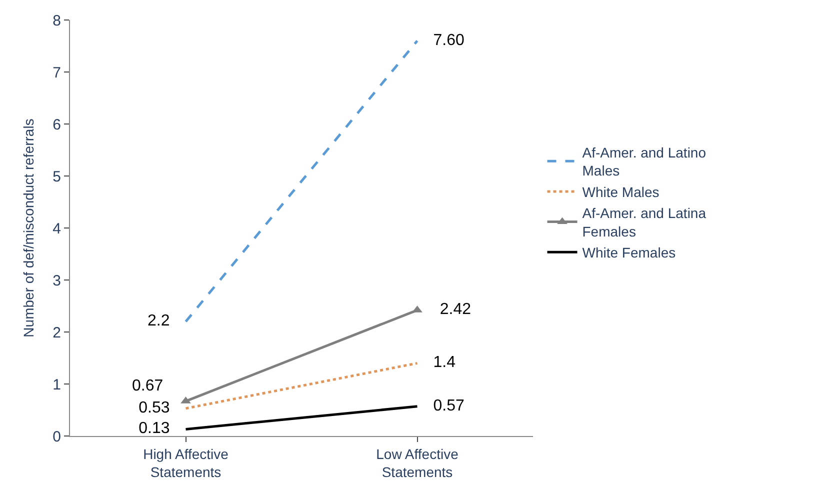 The image size is (823, 496). What do you see at coordinates (154, 407) in the screenshot?
I see `data-label: 0.53` at bounding box center [154, 407].